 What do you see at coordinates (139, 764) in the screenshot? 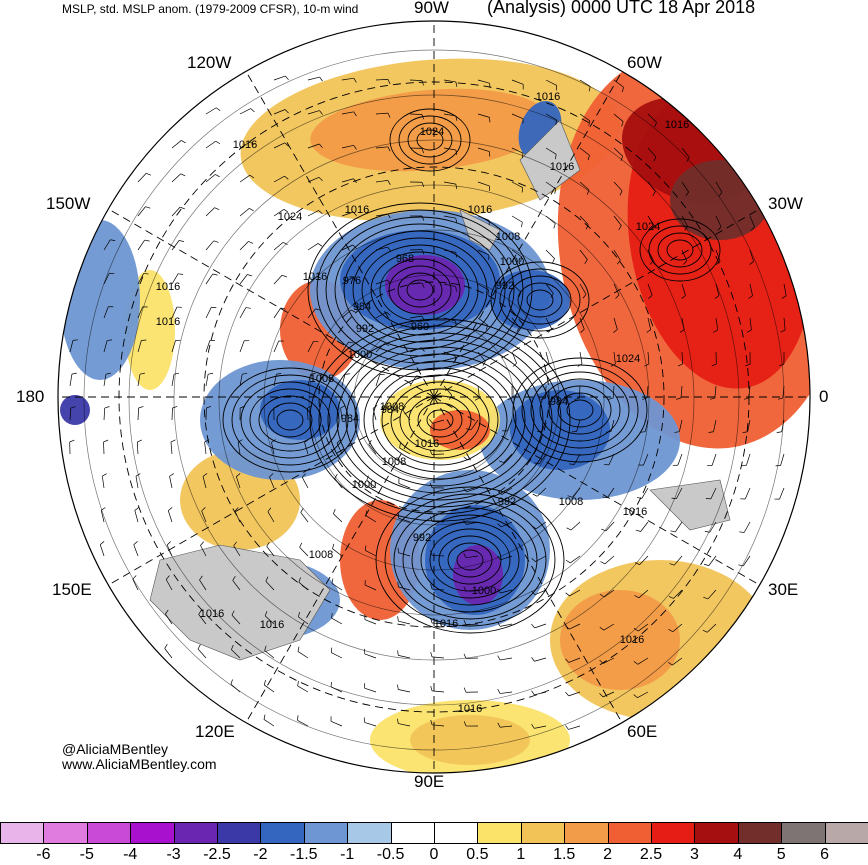
I see `credit-website: www.AliciaMBentley.com` at bounding box center [139, 764].